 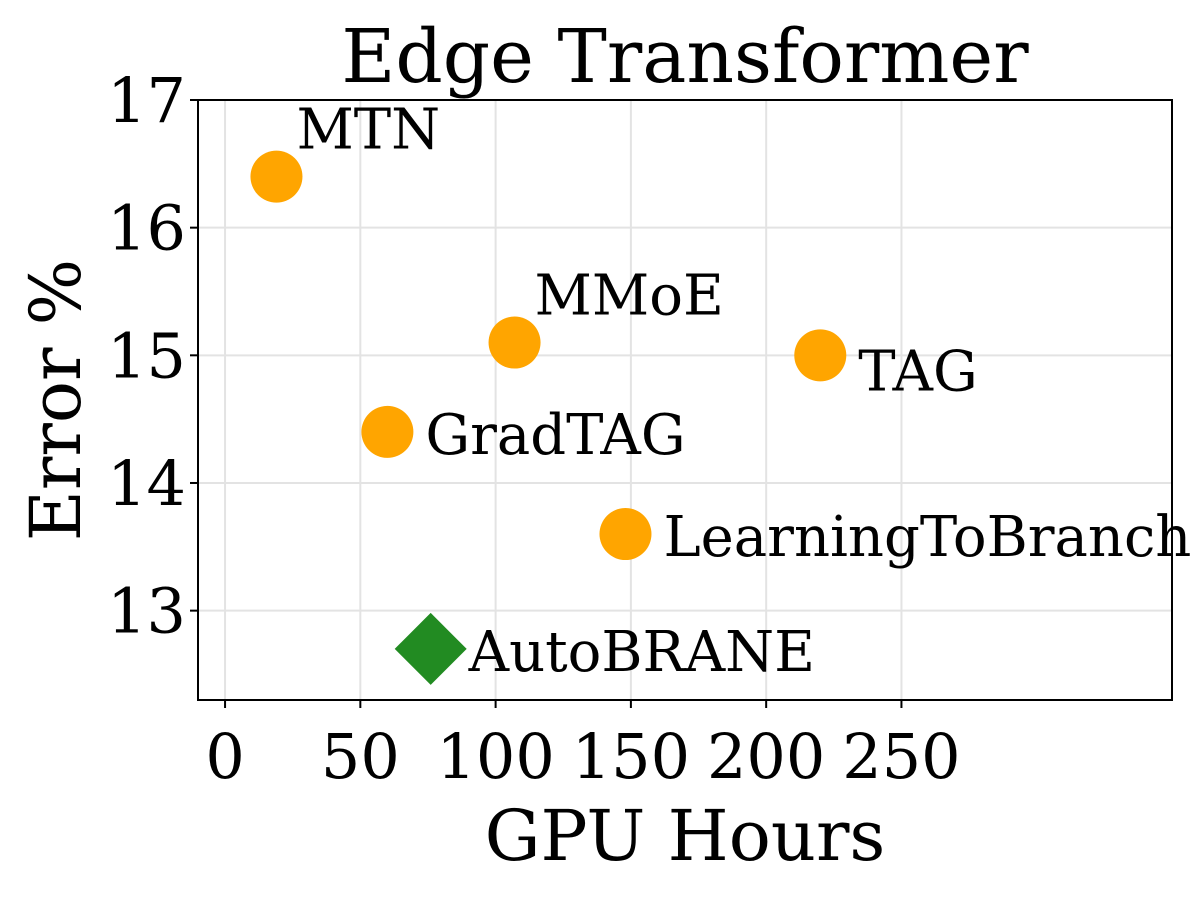 What do you see at coordinates (430, 648) in the screenshot?
I see `point-autobrane` at bounding box center [430, 648].